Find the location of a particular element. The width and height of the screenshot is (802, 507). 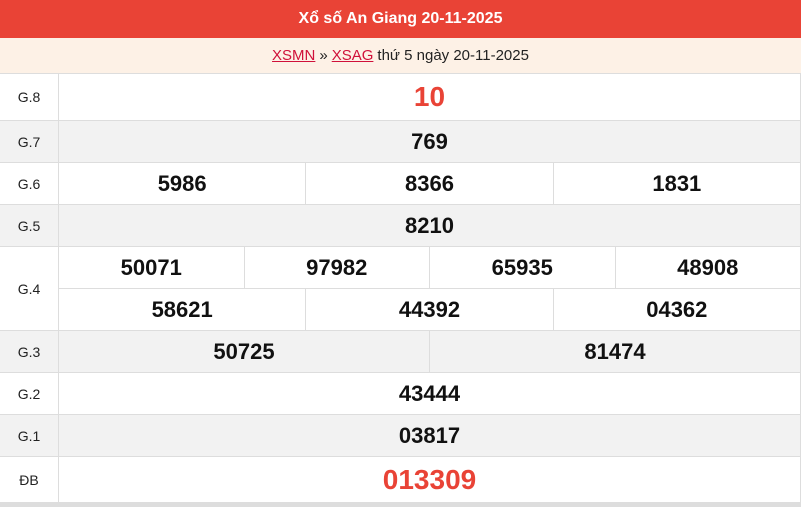

prize-row: G.6 5986 8366 1831 is located at coordinates (400, 184).